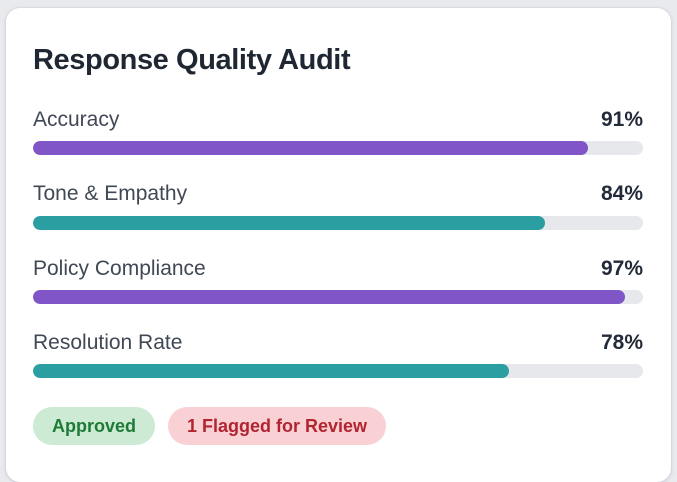 The image size is (677, 482). What do you see at coordinates (338, 342) in the screenshot?
I see `metric-header: Resolution Rate 78%` at bounding box center [338, 342].